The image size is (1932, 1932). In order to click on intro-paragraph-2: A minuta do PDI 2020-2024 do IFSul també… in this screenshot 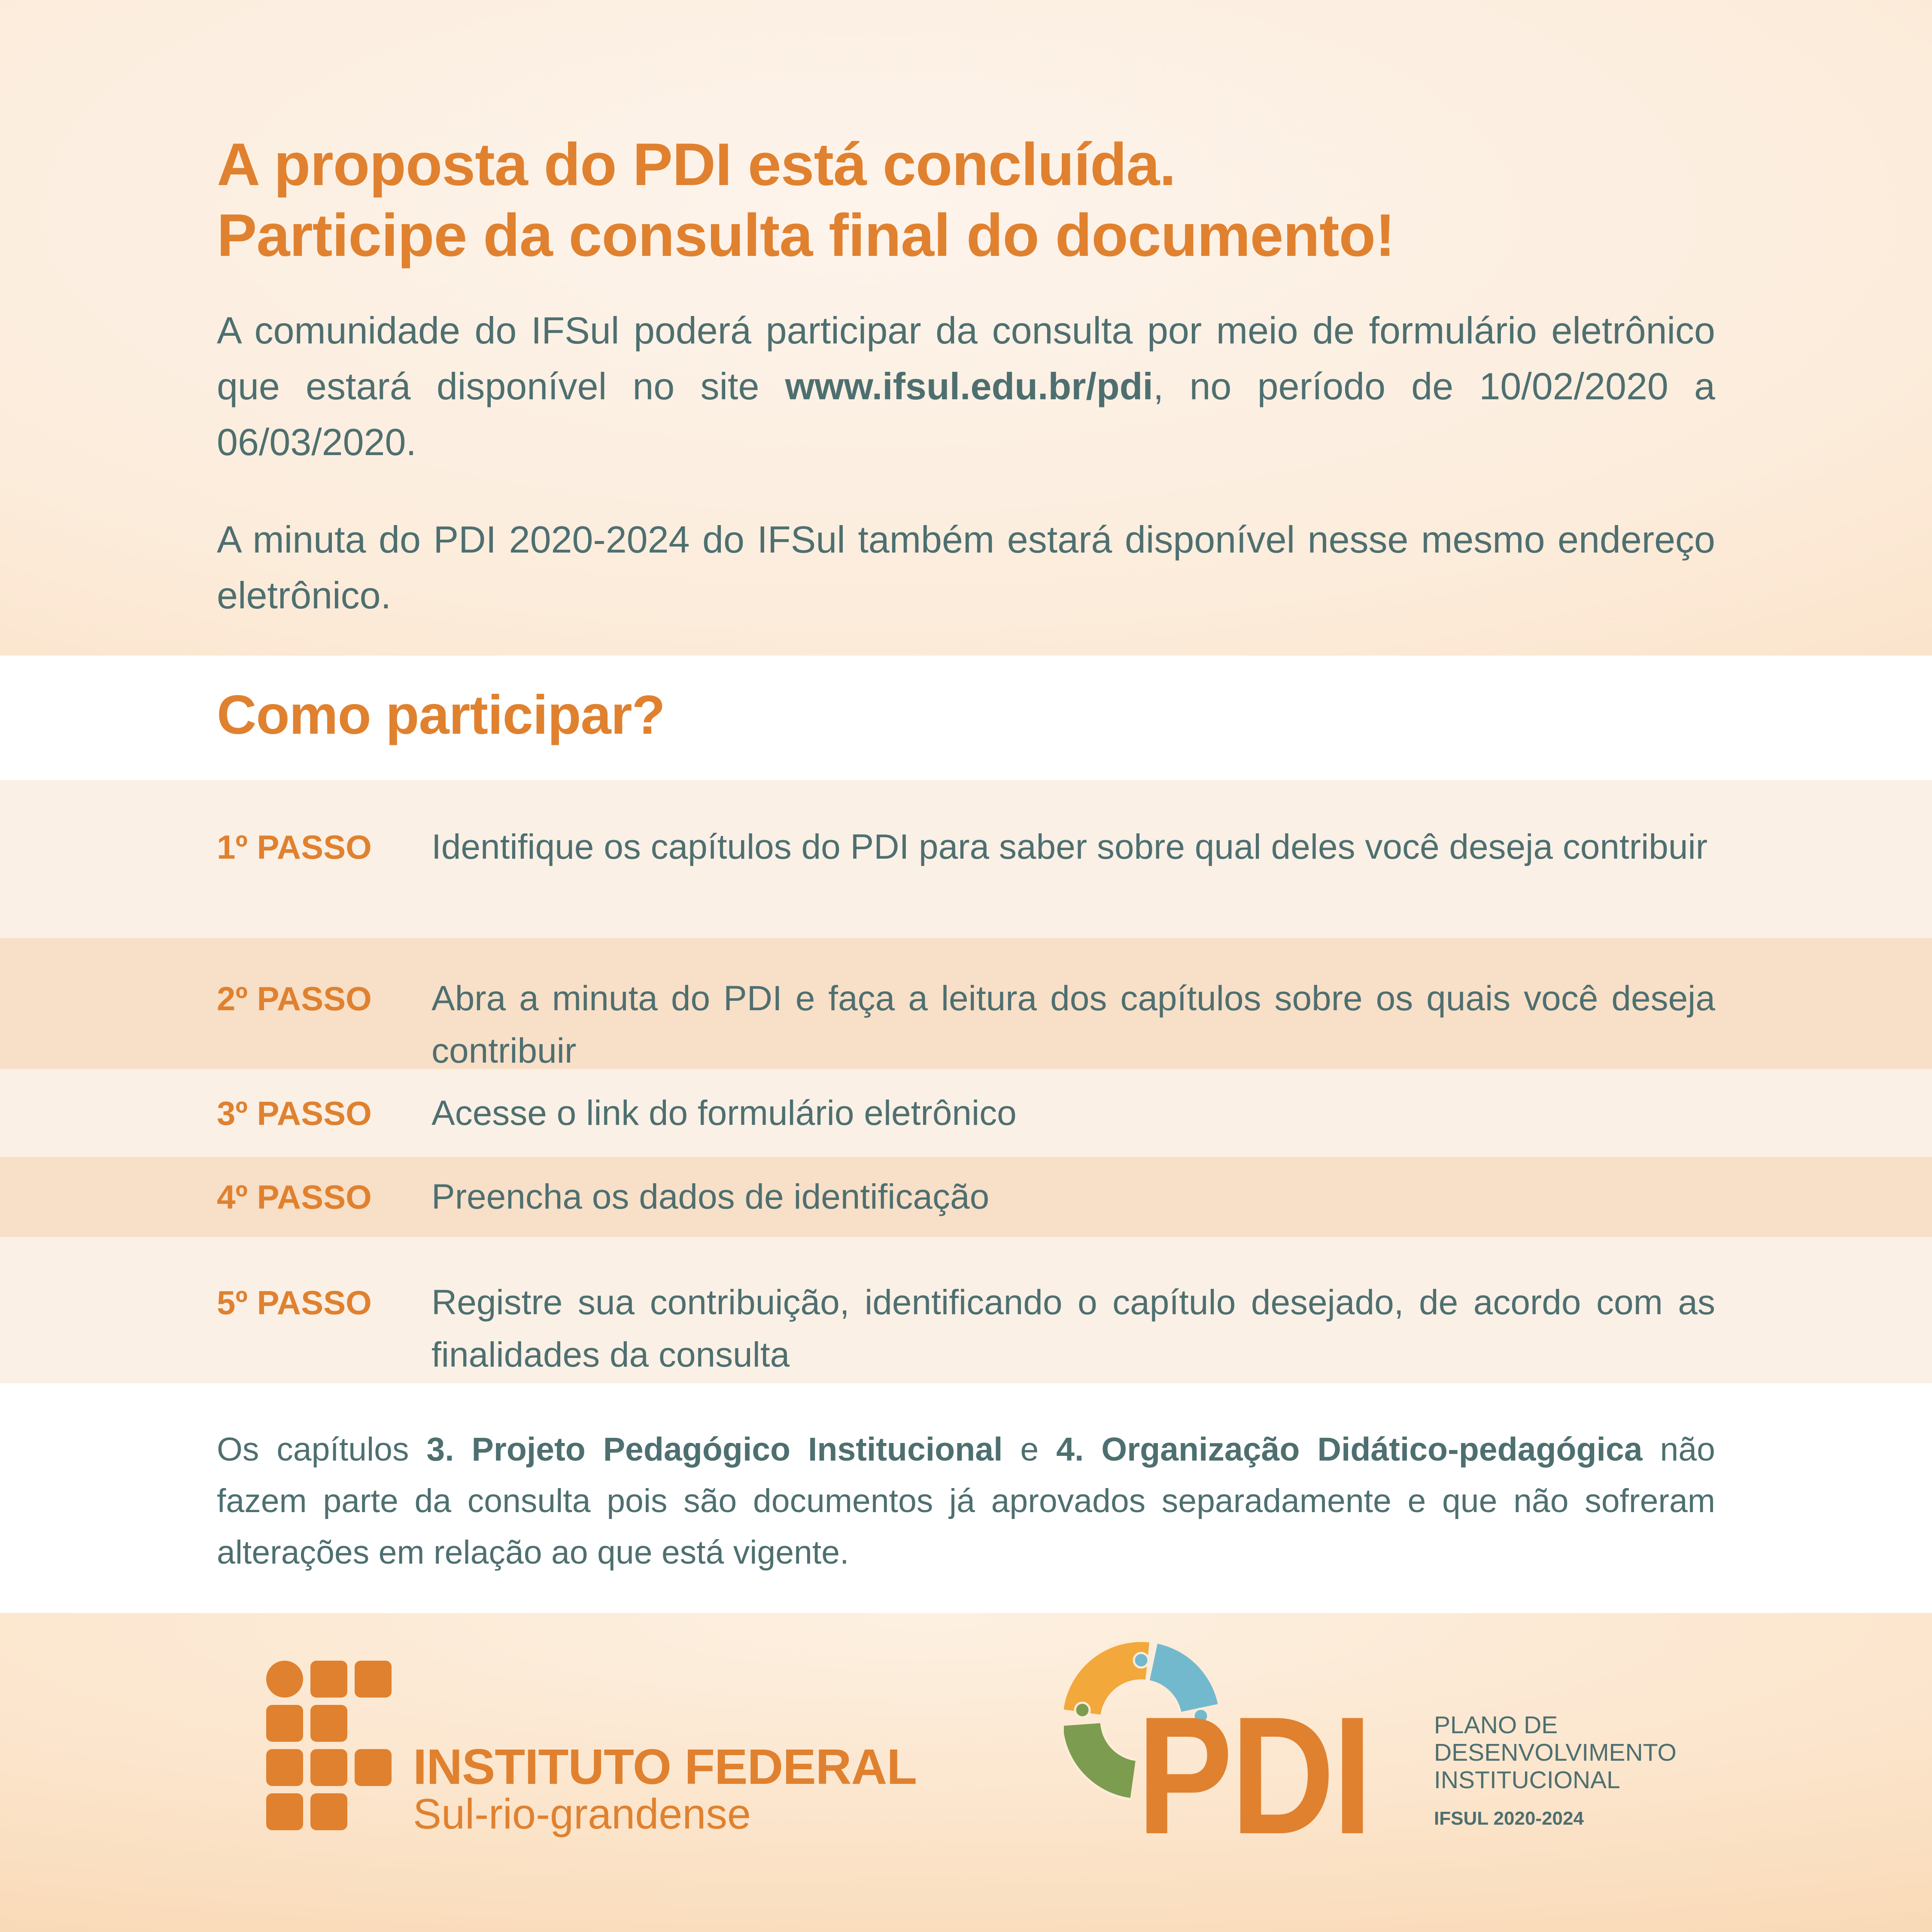, I will do `click(966, 567)`.